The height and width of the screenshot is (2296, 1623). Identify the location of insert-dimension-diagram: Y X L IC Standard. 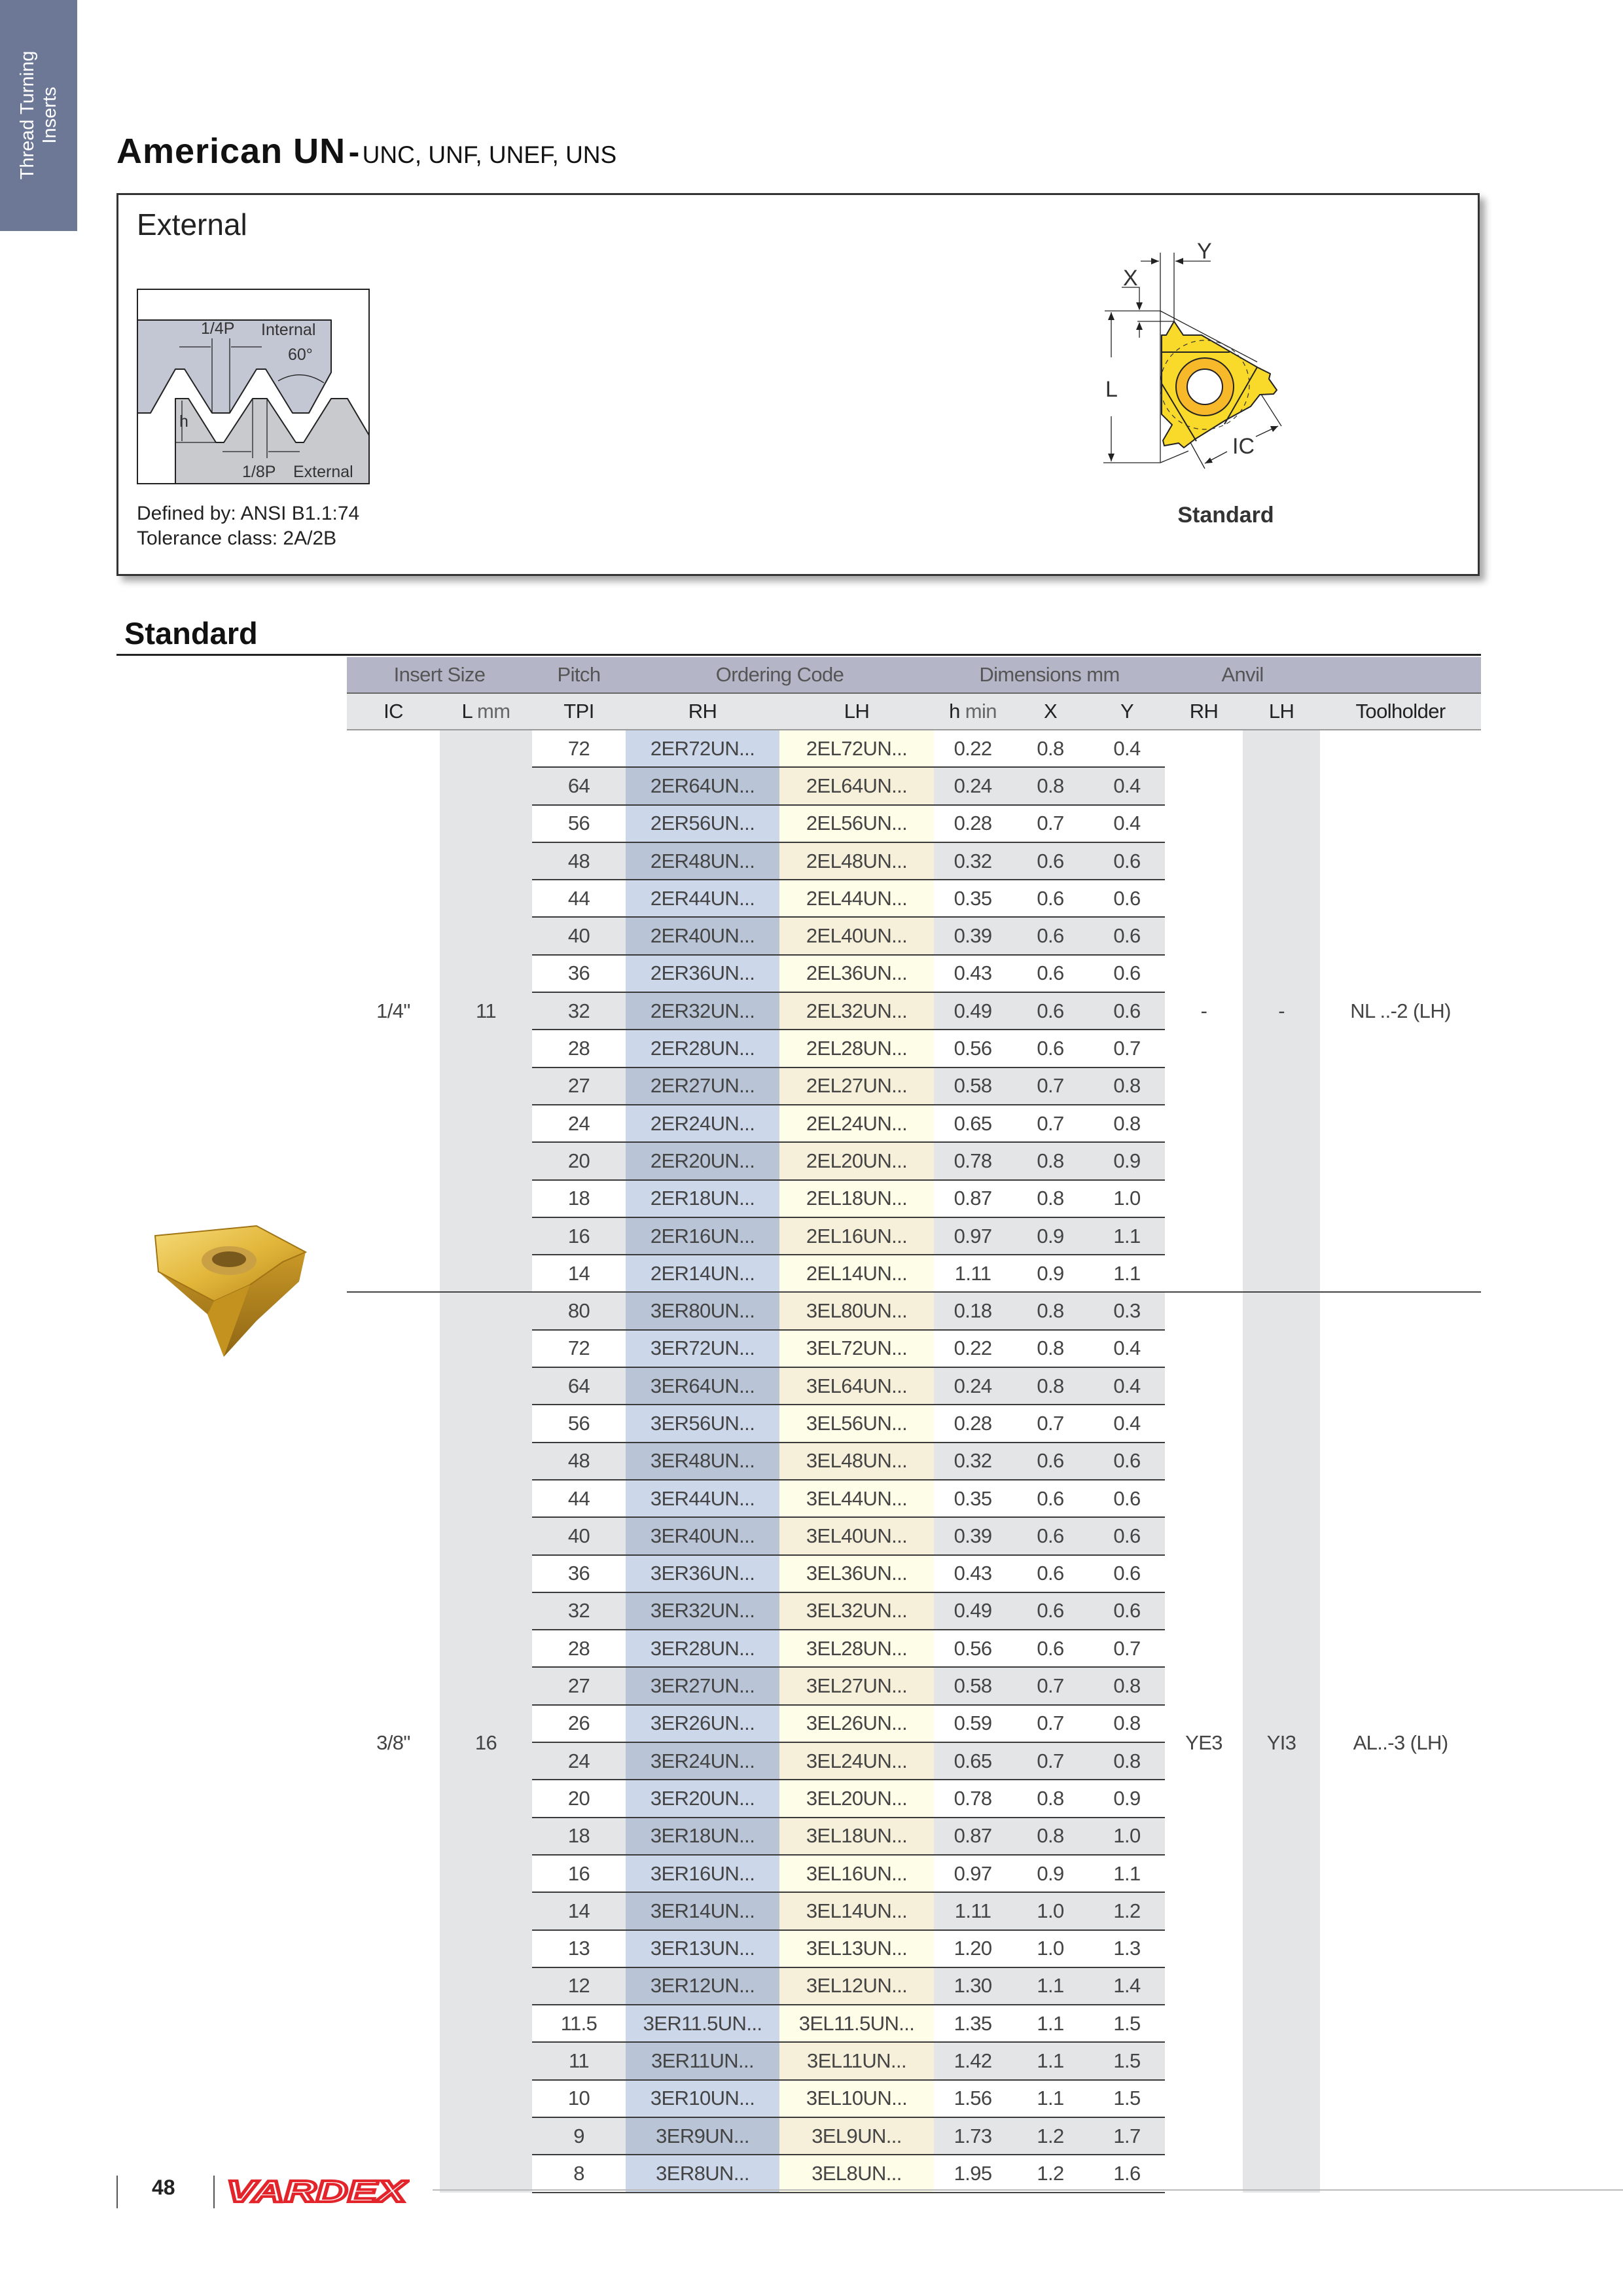
(1192, 383).